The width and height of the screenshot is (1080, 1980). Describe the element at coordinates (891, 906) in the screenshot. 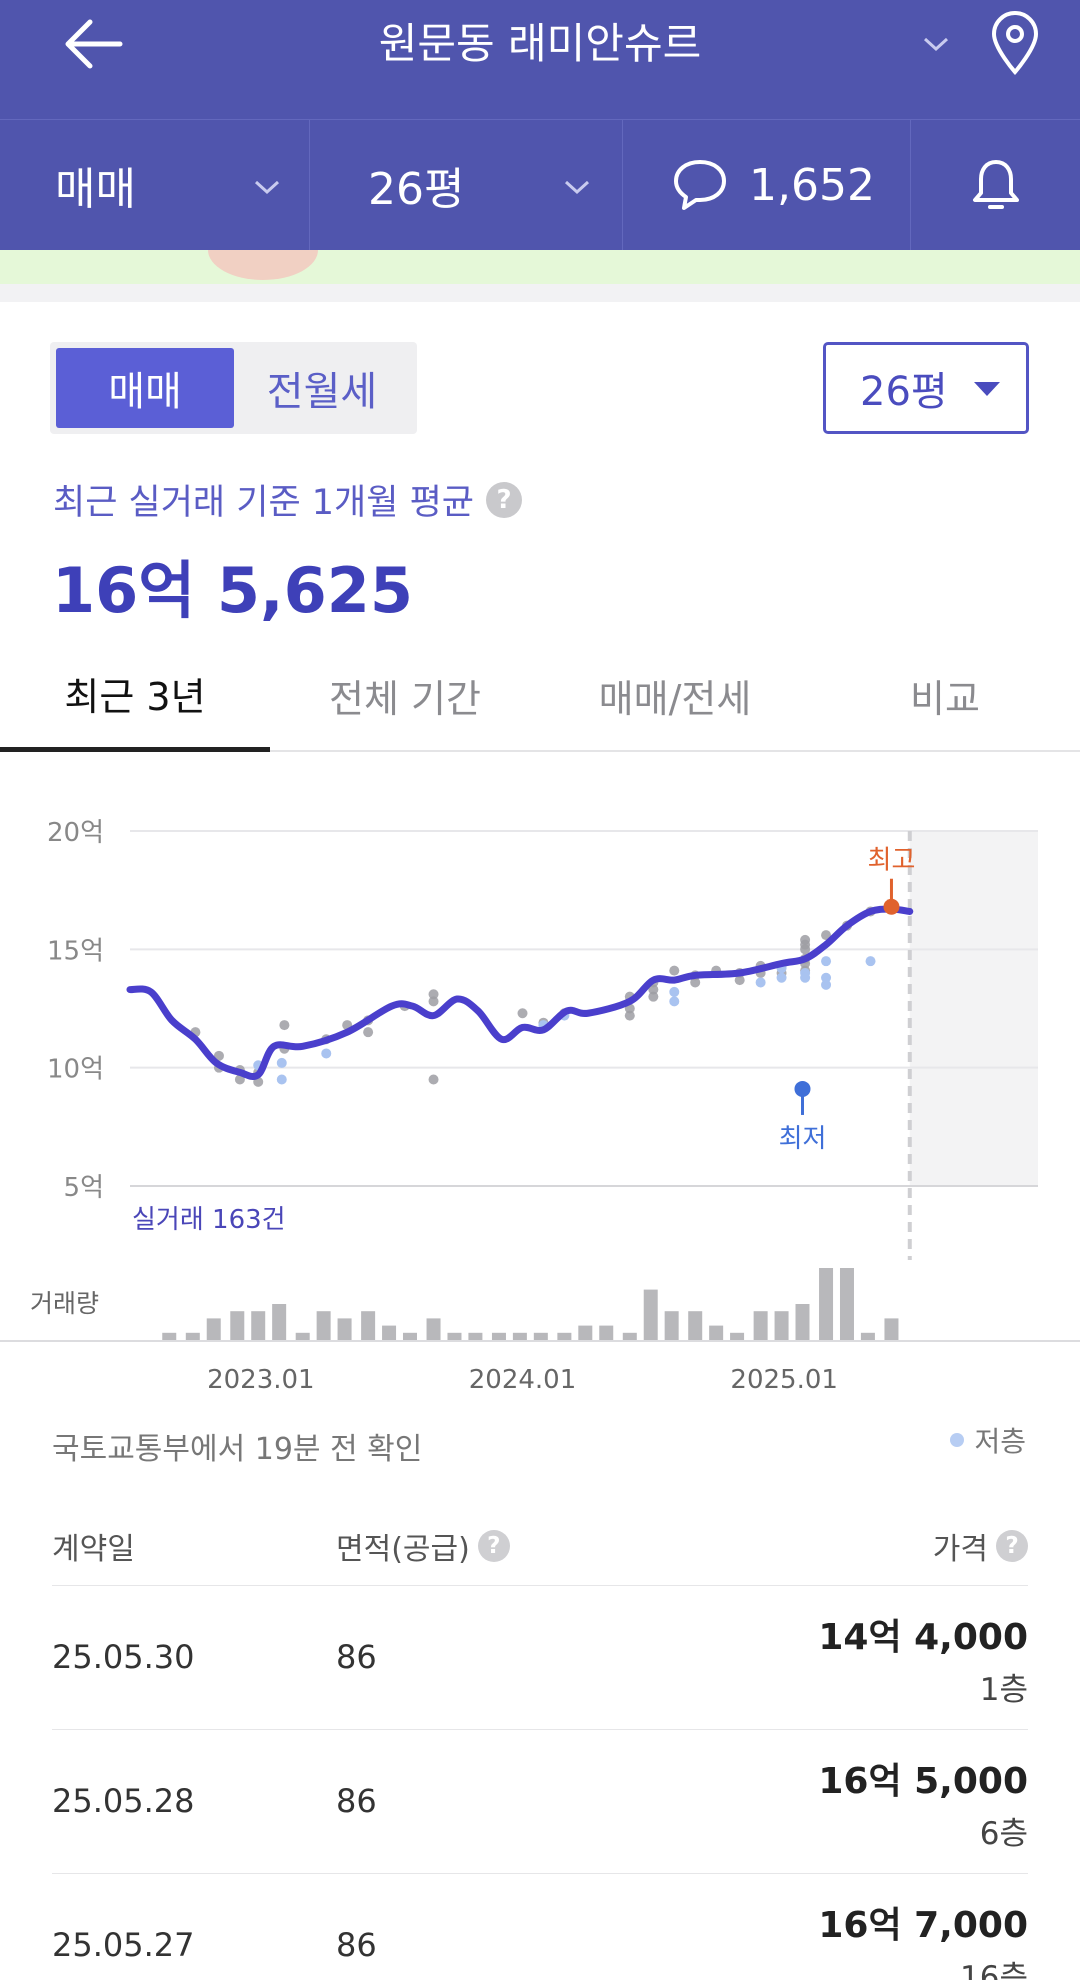

I see `high-marker` at that location.